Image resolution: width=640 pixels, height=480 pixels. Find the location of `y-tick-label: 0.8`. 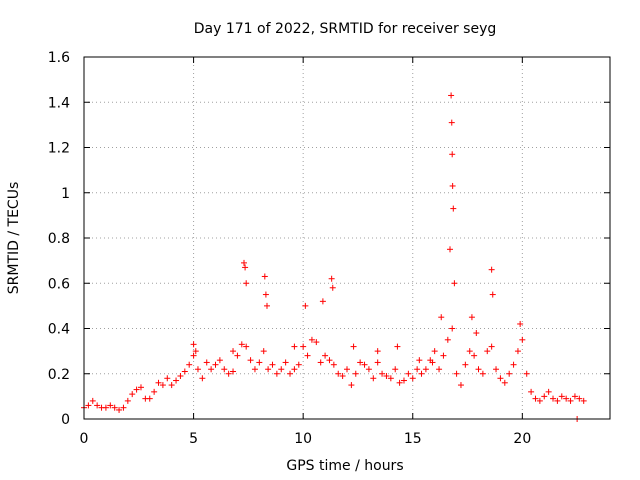

y-tick-label: 0.8 is located at coordinates (59, 239).